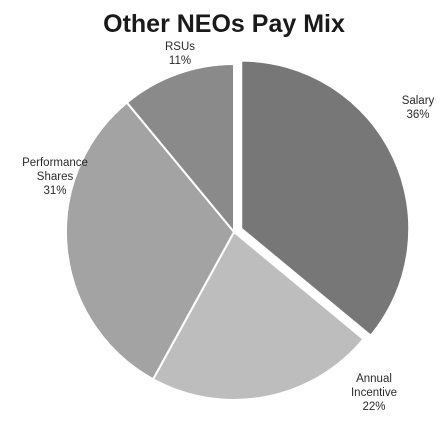 The image size is (448, 426). What do you see at coordinates (180, 148) in the screenshot?
I see `pie-slice-rsus` at bounding box center [180, 148].